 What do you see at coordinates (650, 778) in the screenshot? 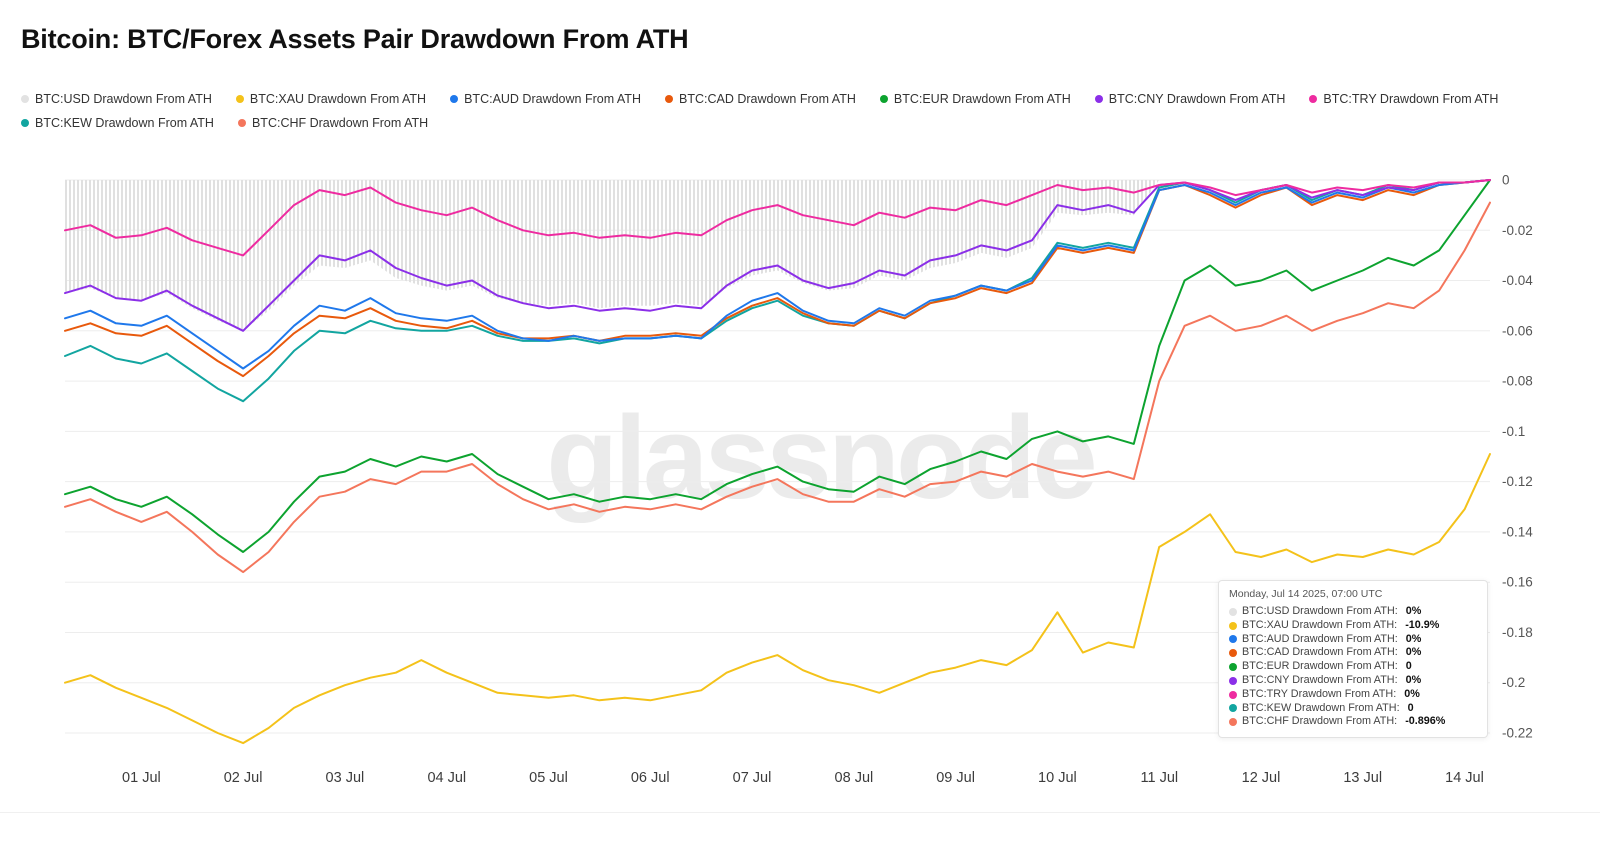
I see `x-axis-label: 06 Jul` at bounding box center [650, 778].